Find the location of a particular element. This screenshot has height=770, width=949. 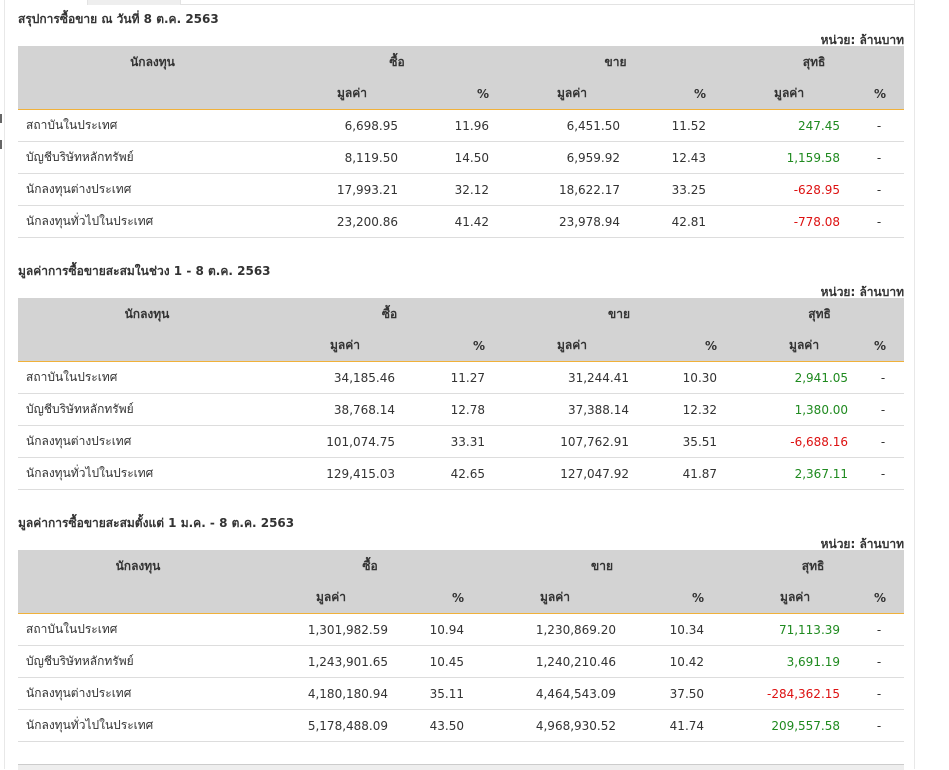

tab-inactive is located at coordinates (134, 2).